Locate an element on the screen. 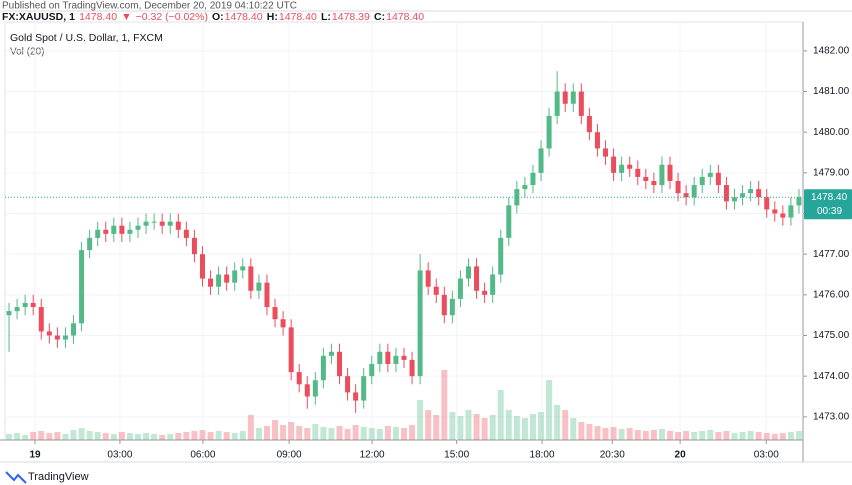 The image size is (852, 485). x-tick-label: 20:30 is located at coordinates (612, 455).